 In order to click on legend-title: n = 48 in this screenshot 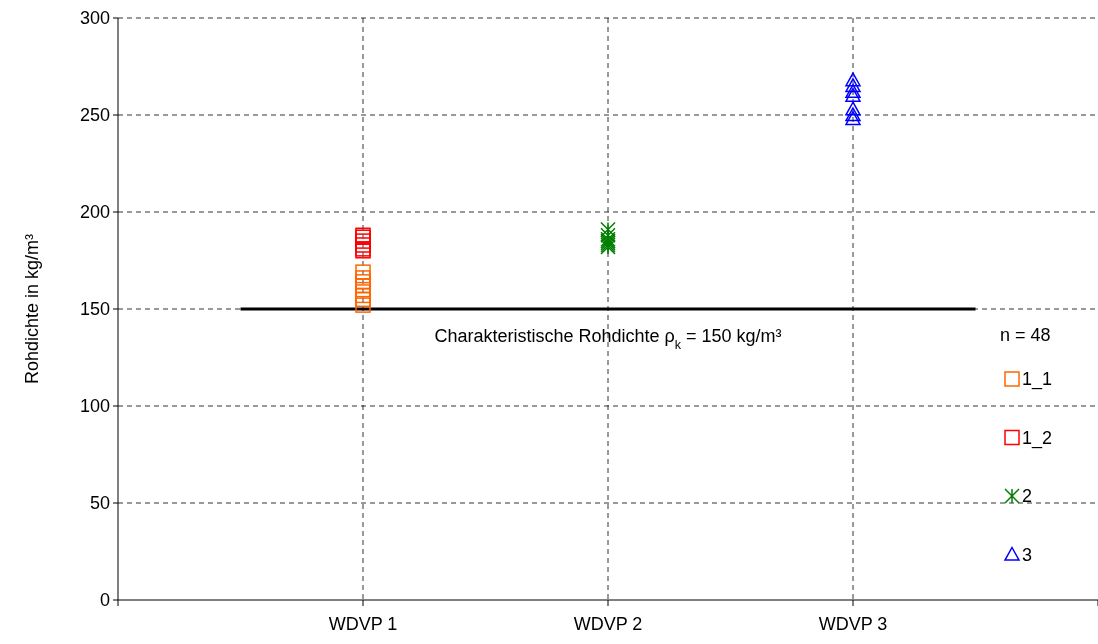, I will do `click(1025, 335)`.